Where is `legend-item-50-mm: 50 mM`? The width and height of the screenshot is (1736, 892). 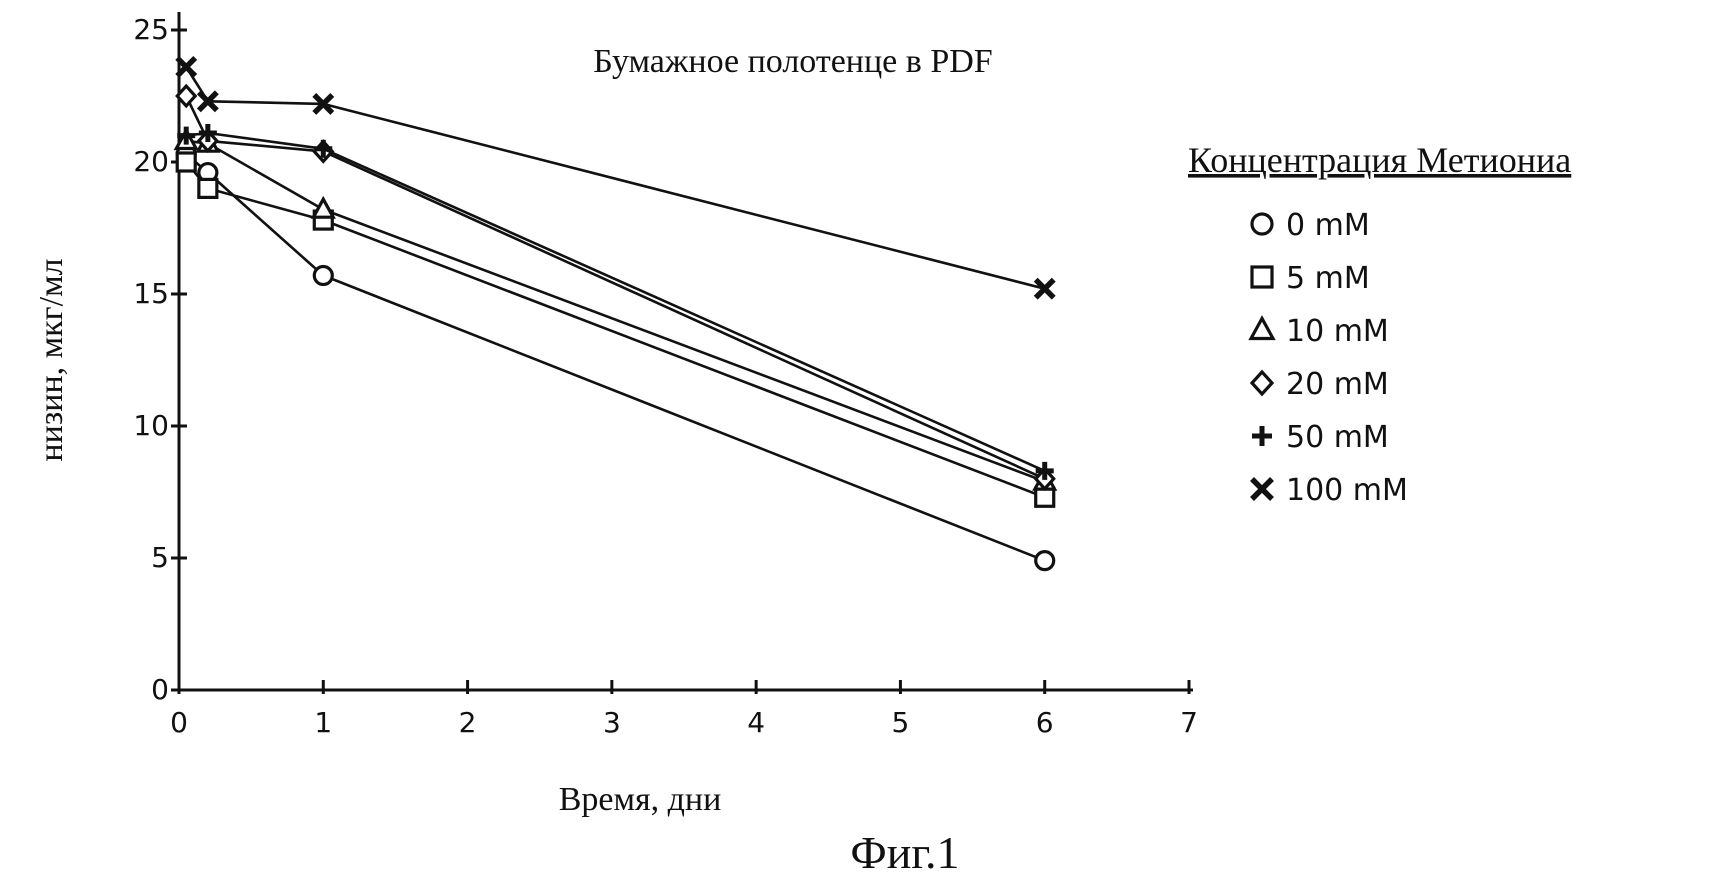
legend-item-50-mm: 50 mM is located at coordinates (1320, 437).